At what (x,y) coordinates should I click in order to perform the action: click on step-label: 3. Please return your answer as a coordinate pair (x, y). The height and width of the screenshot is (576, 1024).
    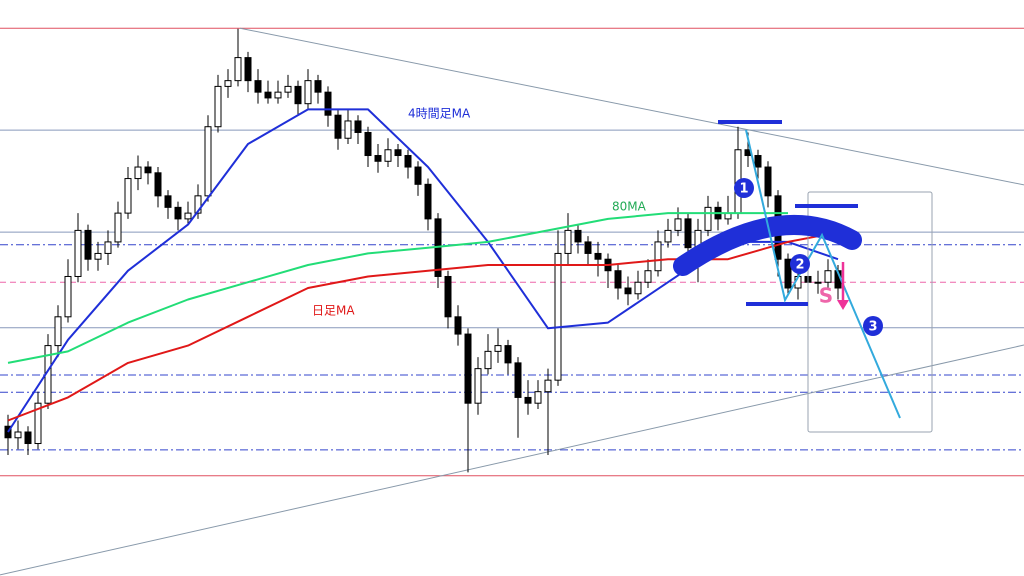
    Looking at the image, I should click on (872, 327).